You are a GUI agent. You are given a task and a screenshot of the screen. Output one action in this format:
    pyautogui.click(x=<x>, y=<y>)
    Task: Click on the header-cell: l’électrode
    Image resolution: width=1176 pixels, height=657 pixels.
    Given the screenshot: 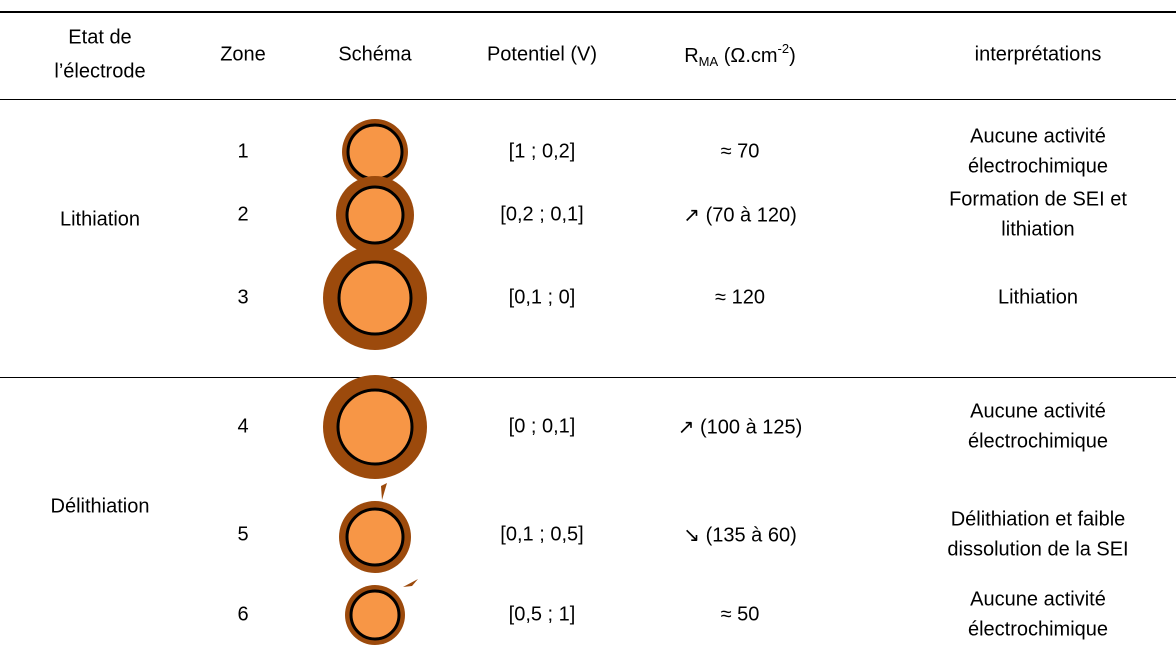 What is the action you would take?
    pyautogui.click(x=100, y=71)
    